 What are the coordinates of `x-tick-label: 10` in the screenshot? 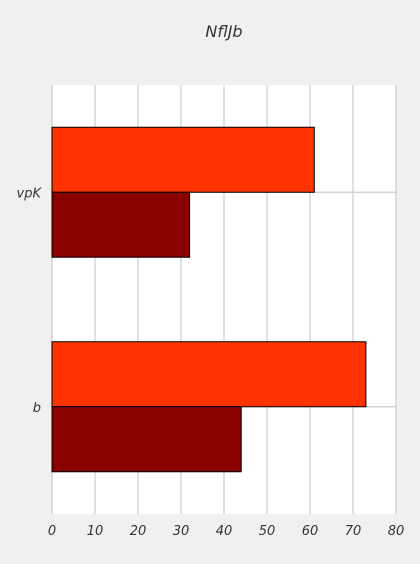 It's located at (95, 531).